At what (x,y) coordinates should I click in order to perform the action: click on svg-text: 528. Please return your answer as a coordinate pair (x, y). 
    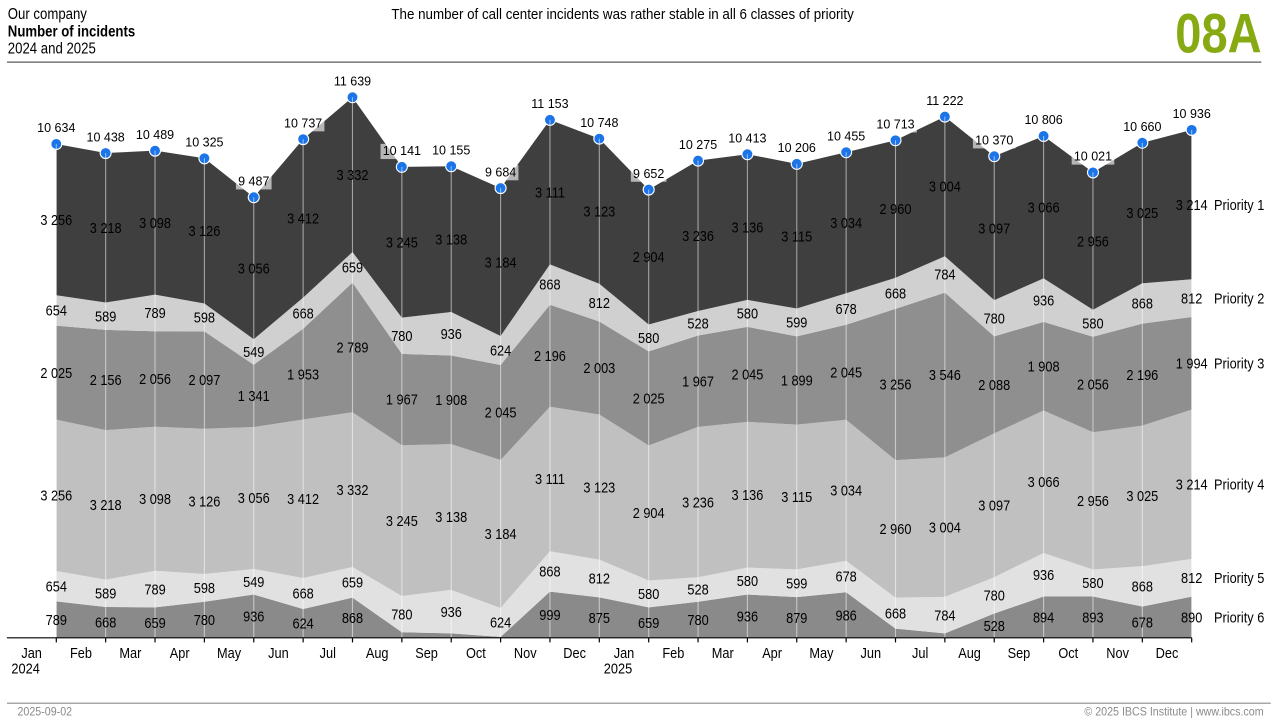
    Looking at the image, I should click on (994, 626).